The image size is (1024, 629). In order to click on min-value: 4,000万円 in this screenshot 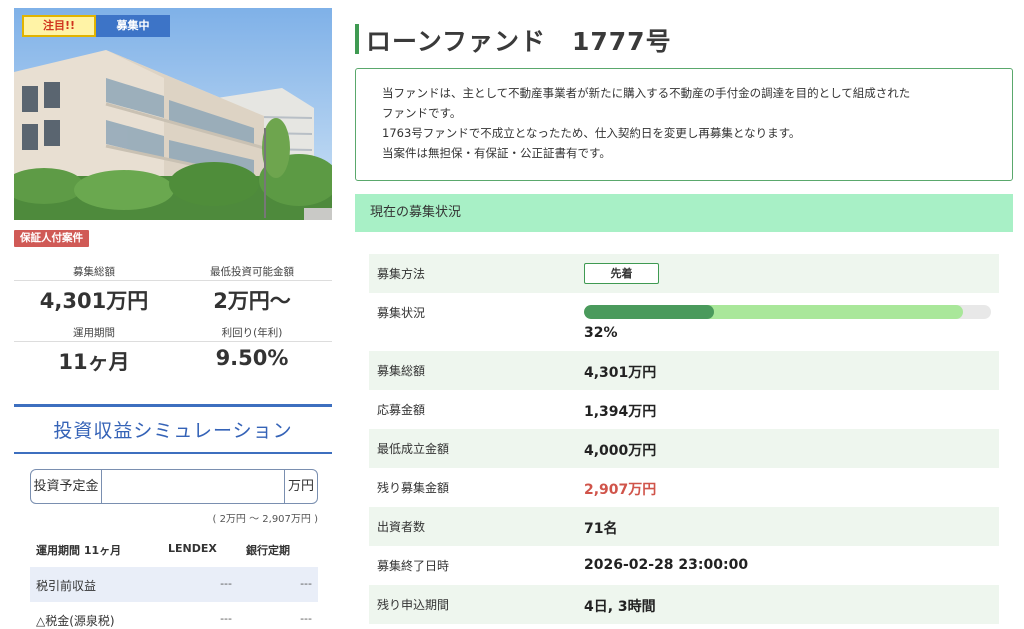, I will do `click(620, 451)`.